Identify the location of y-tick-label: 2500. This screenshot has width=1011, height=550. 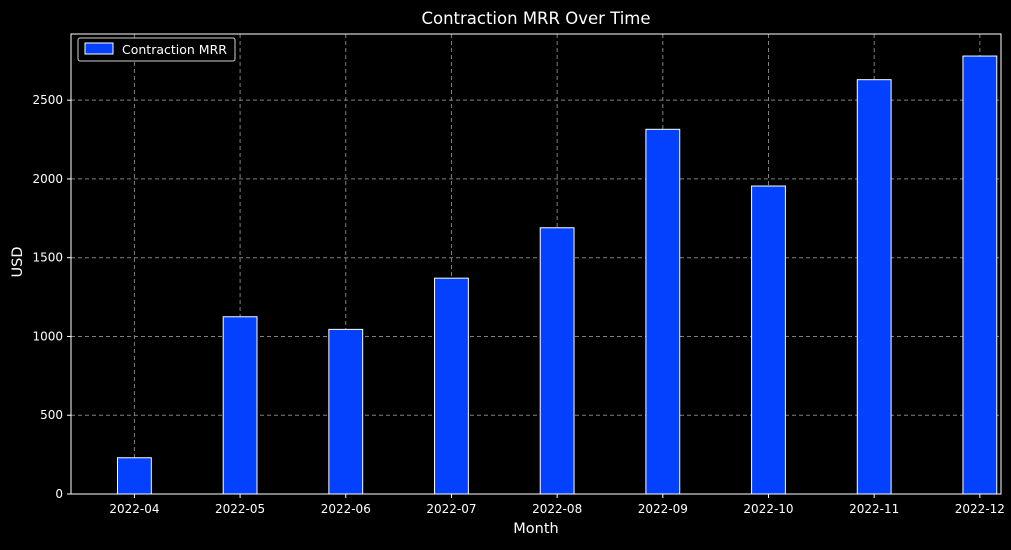
(47, 100).